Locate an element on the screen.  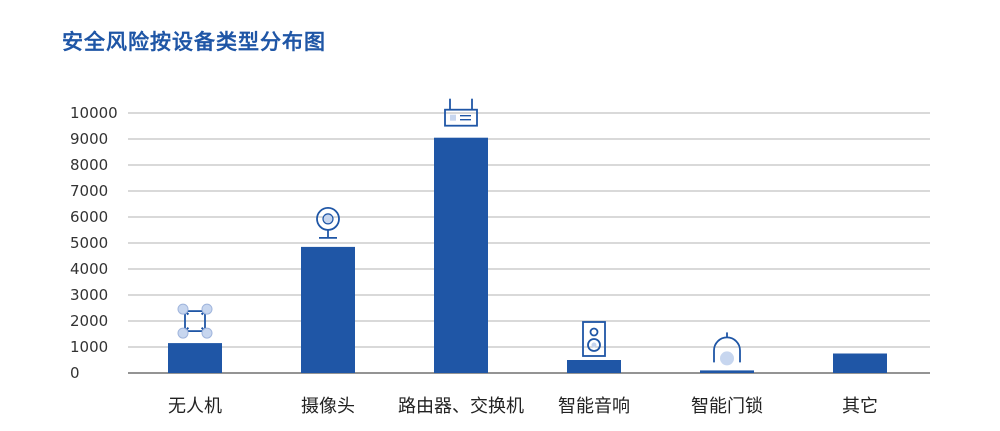
y-tick-label: 4000 is located at coordinates (89, 269).